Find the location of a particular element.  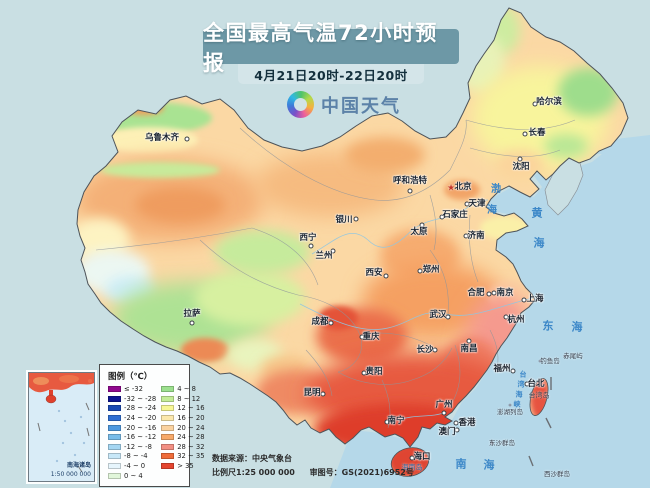

city-label: 石家庄 is located at coordinates (455, 214).